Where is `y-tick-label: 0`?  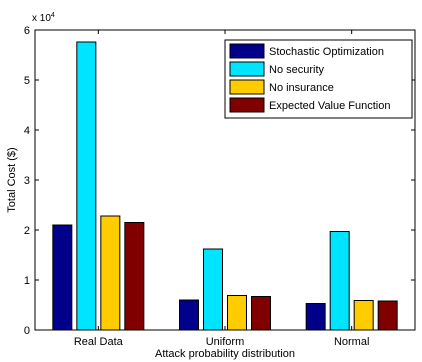
y-tick-label: 0 is located at coordinates (27, 331).